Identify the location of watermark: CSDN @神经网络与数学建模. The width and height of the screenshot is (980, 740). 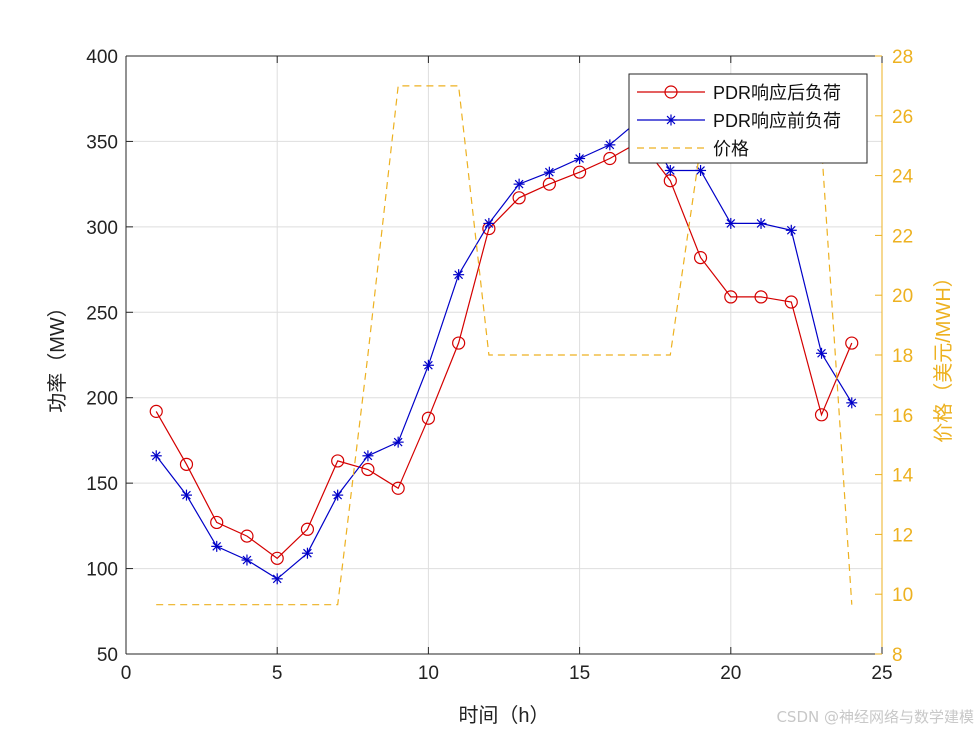
(875, 717).